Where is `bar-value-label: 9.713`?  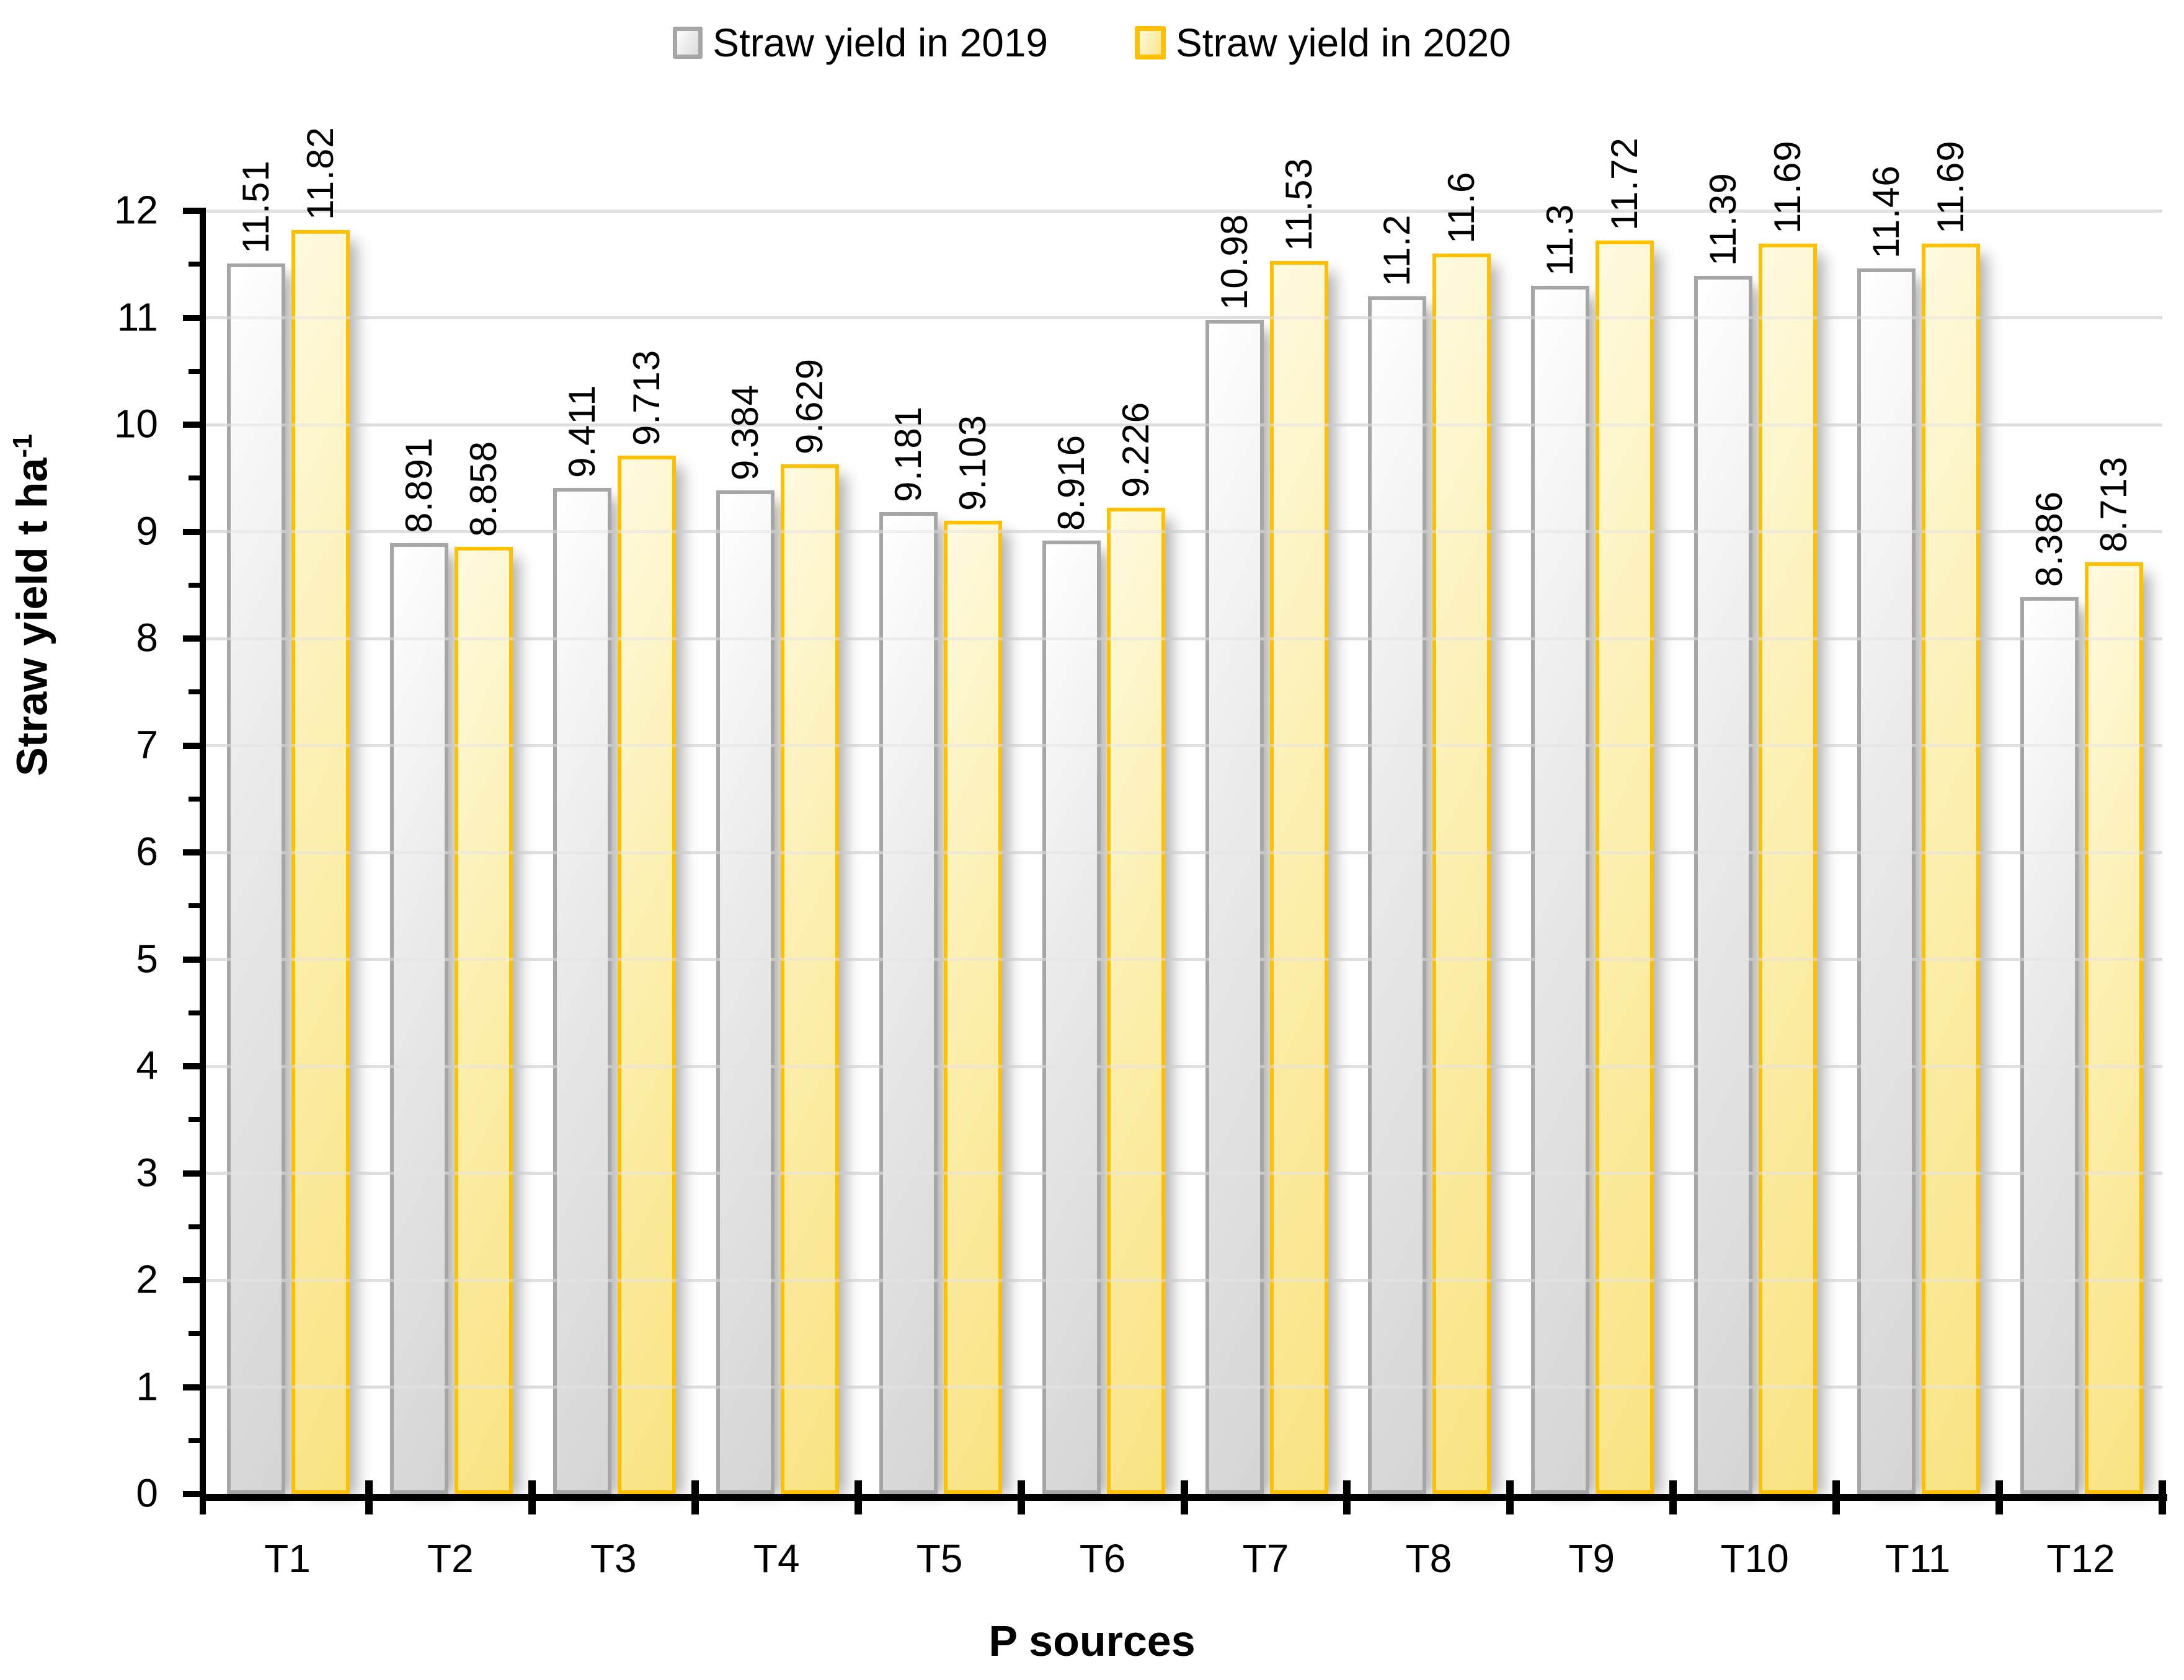
bar-value-label: 9.713 is located at coordinates (646, 397).